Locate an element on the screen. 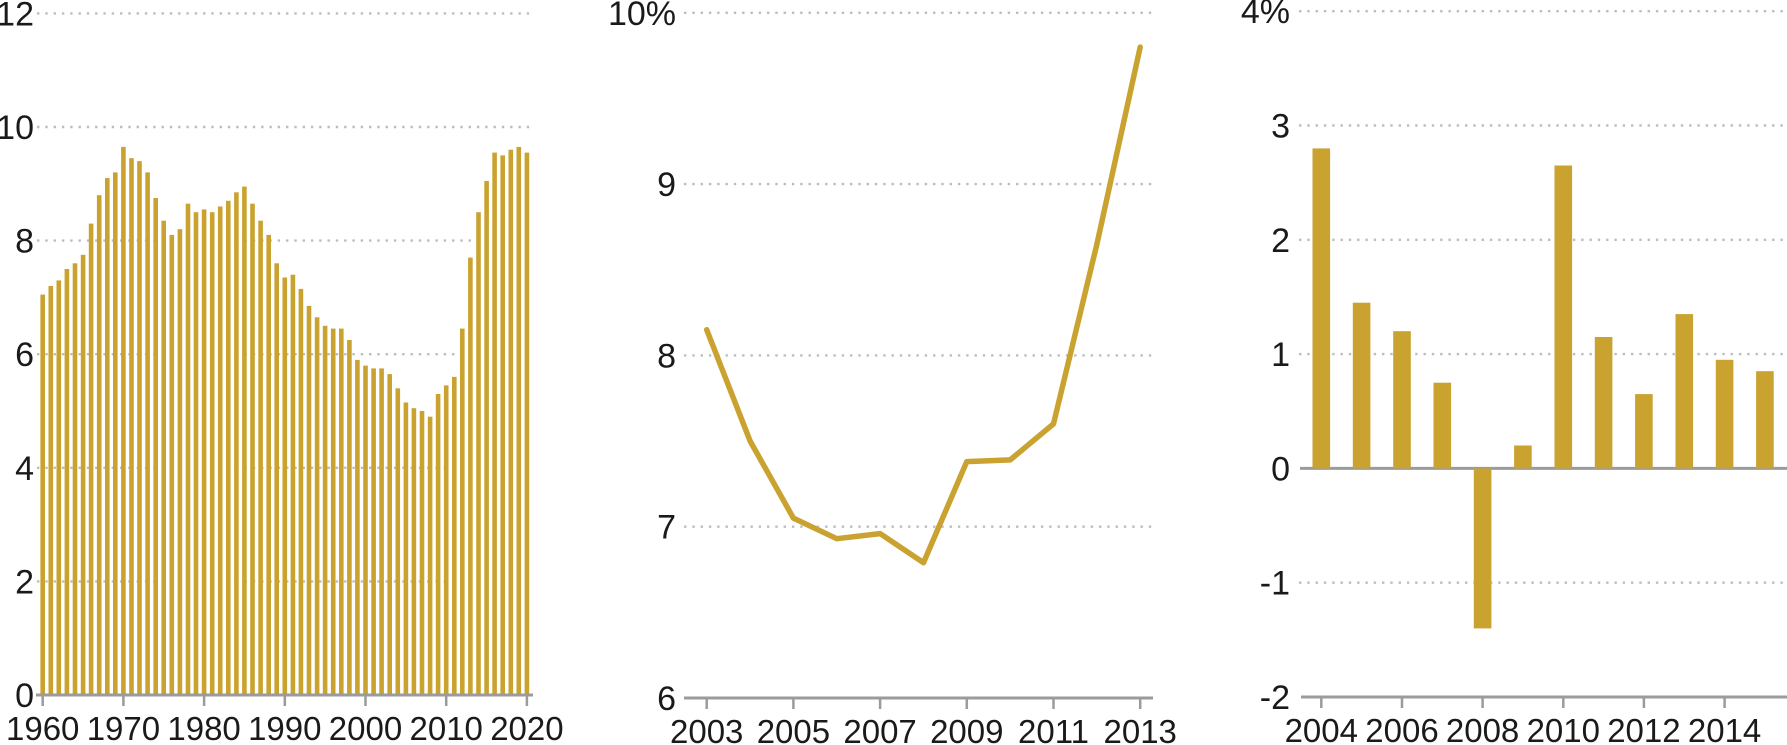  bar-1996 is located at coordinates (333, 511).